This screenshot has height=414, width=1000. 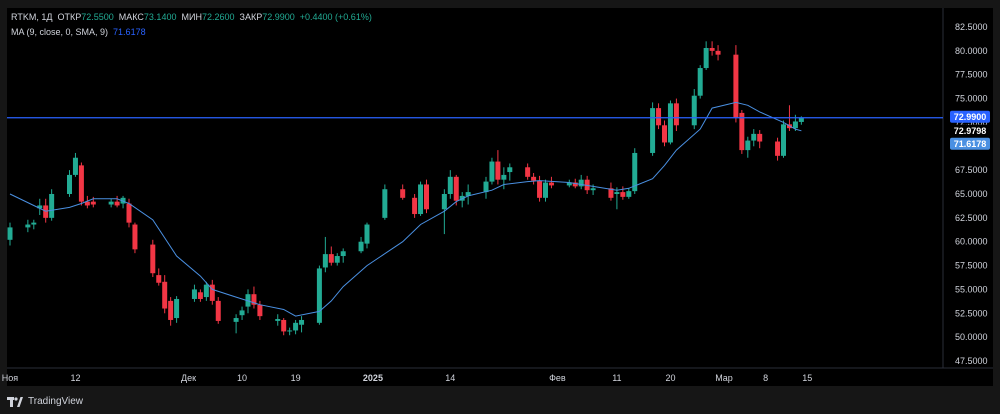 I want to click on y-tick-label: 57.5000, so click(x=971, y=266).